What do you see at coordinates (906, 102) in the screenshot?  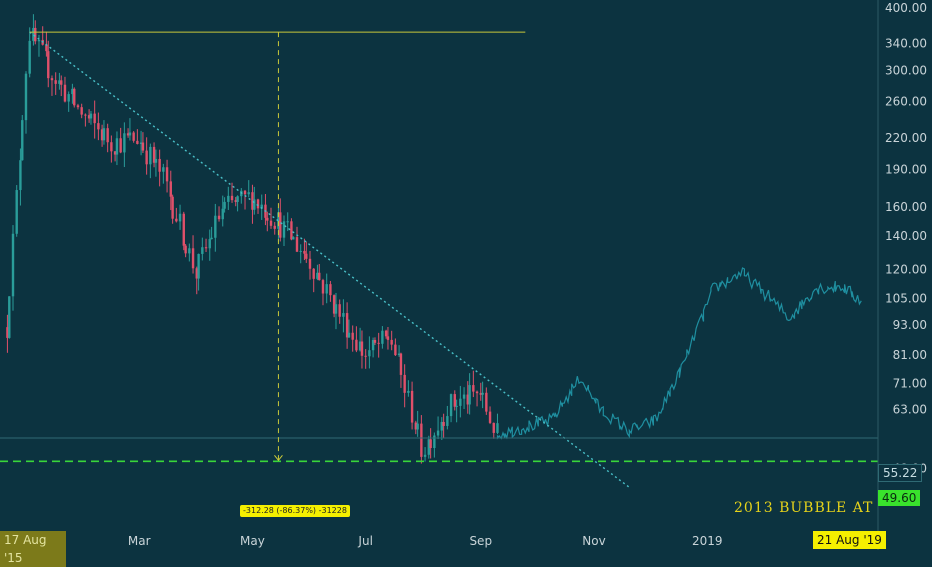 I see `price-tick-label: 260.00` at bounding box center [906, 102].